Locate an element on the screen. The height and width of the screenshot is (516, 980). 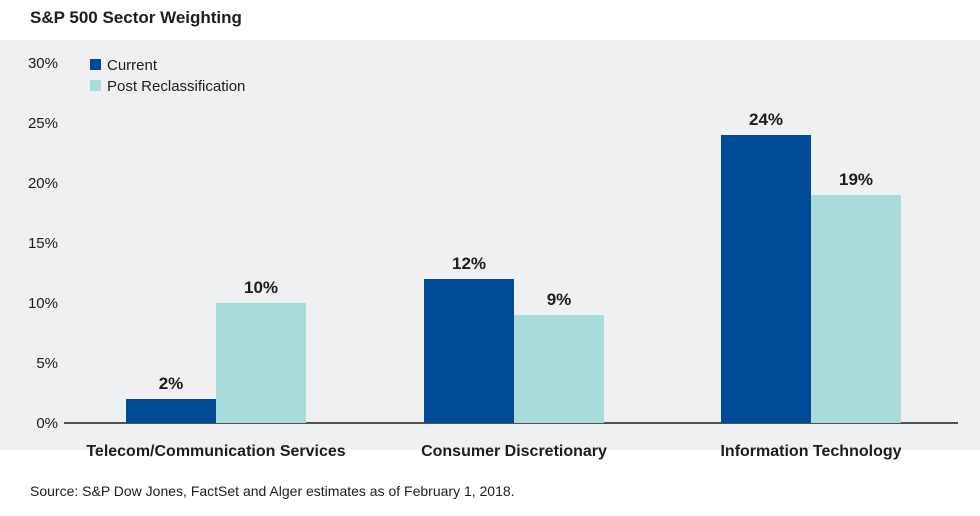
y-tick-label: 10% is located at coordinates (43, 303).